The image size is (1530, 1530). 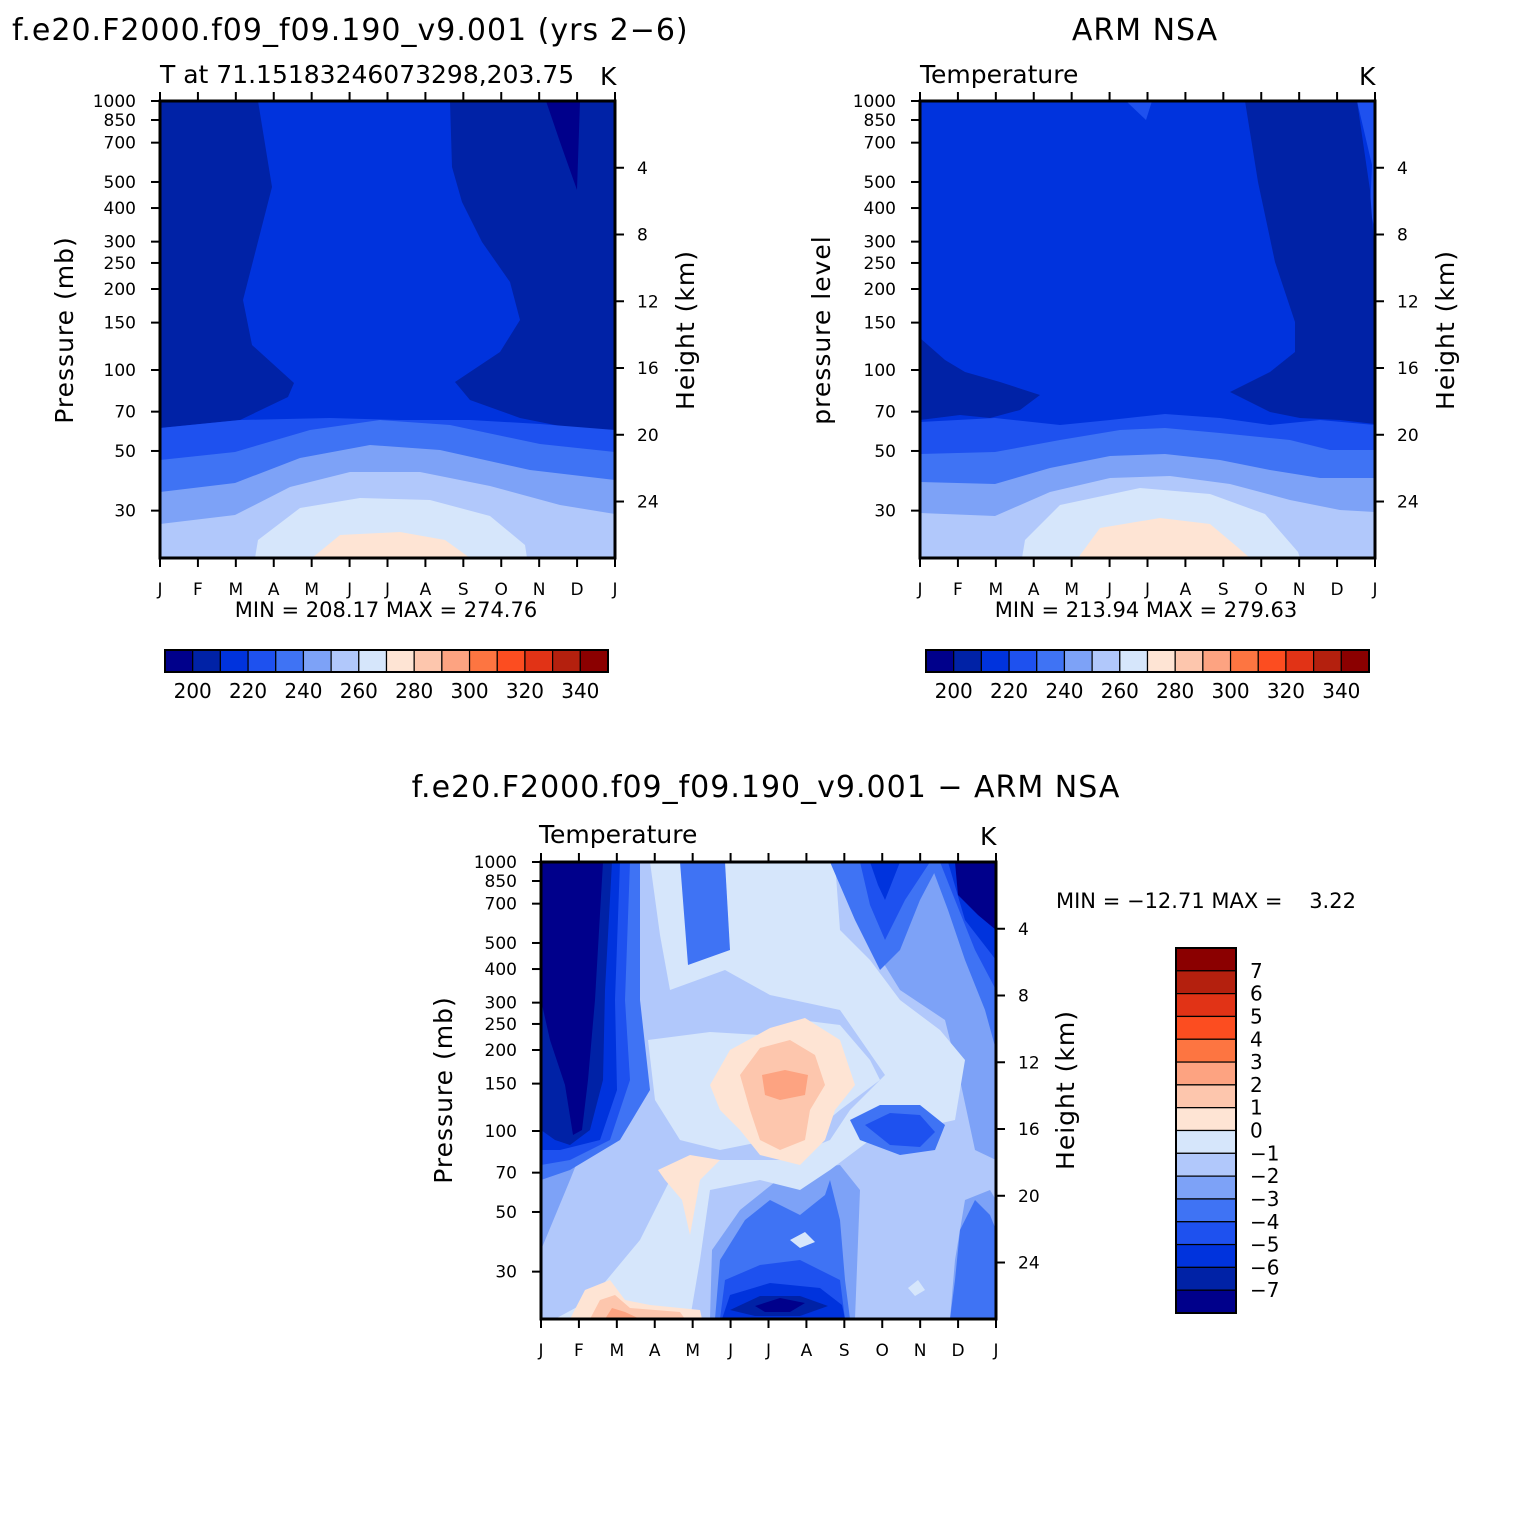 I want to click on model-ylabel: Pressure (mb), so click(x=64, y=329).